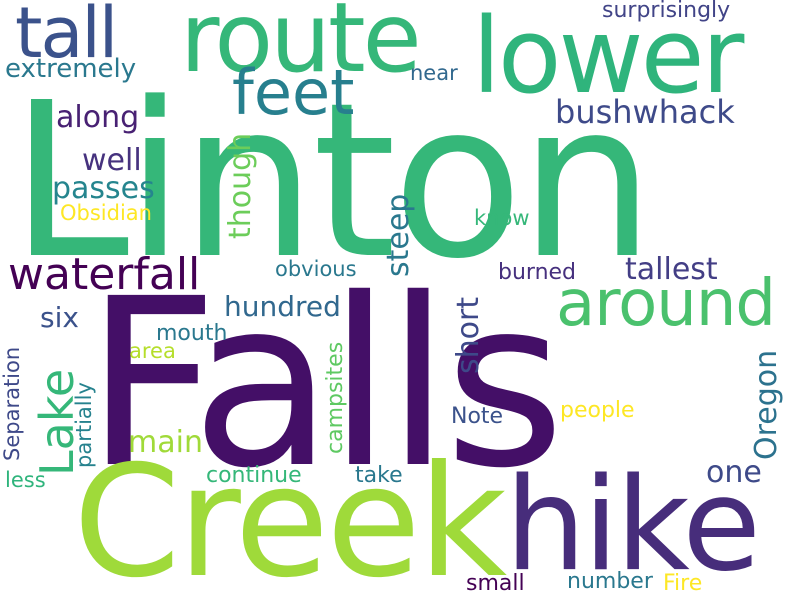  Describe the element at coordinates (66, 37) in the screenshot. I see `word-tall: tall` at that location.